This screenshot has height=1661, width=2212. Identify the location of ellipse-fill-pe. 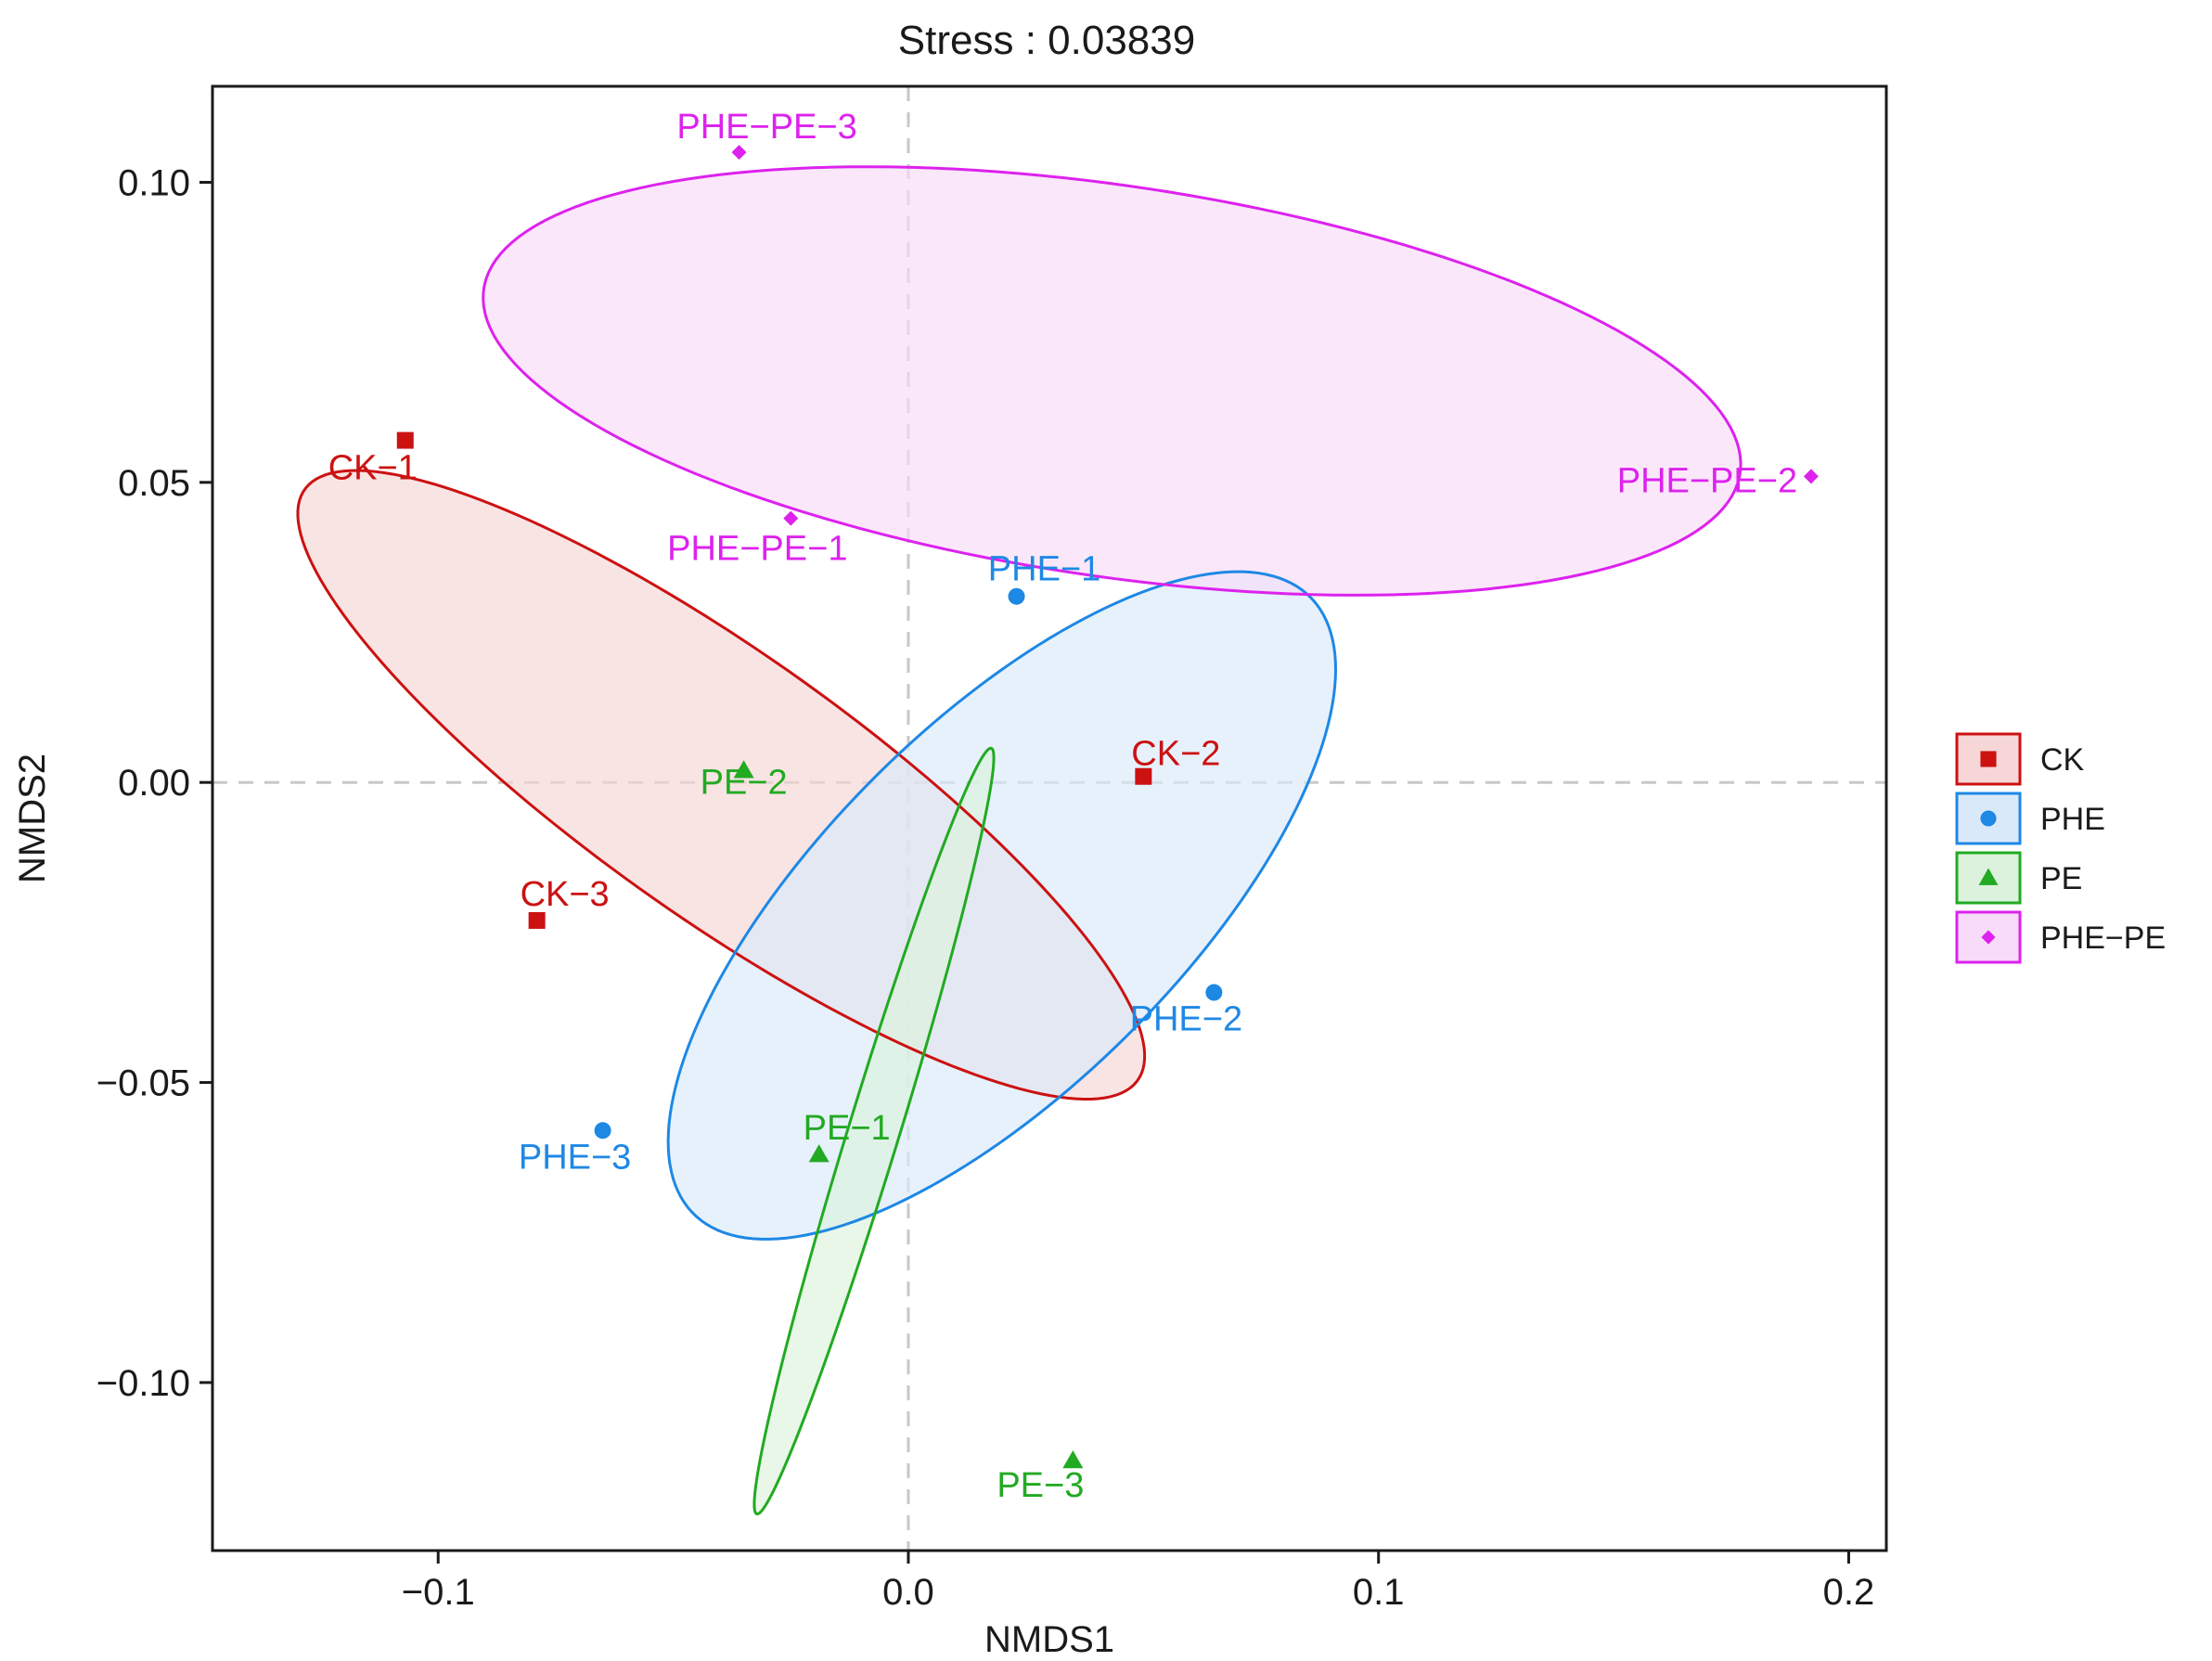
(874, 1131).